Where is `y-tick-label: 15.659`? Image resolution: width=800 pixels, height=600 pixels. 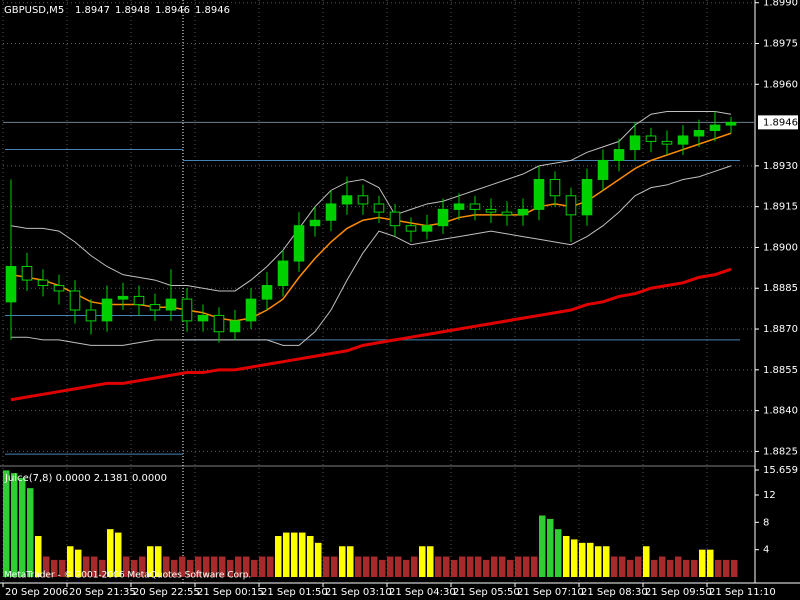
y-tick-label: 15.659 is located at coordinates (780, 470).